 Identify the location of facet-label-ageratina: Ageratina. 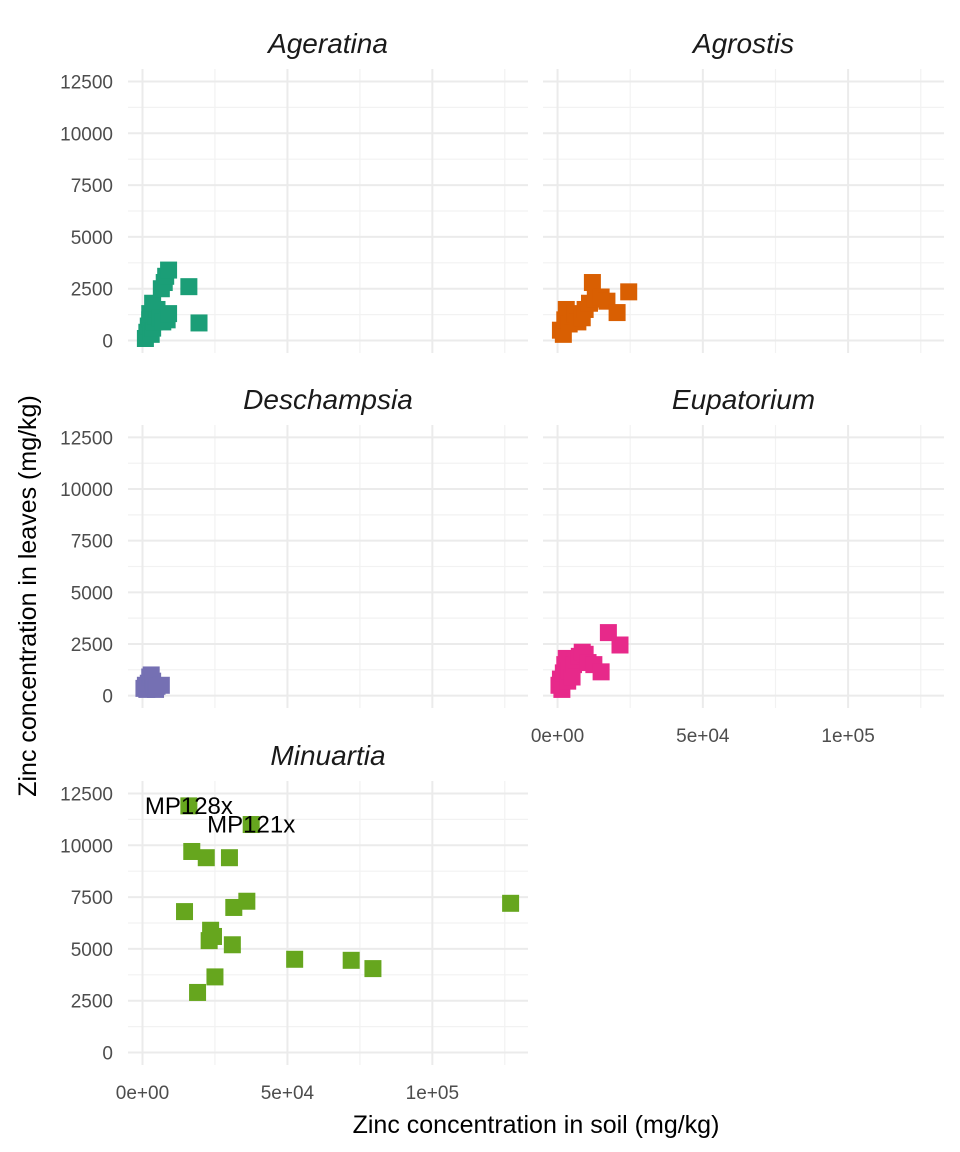
(327, 43).